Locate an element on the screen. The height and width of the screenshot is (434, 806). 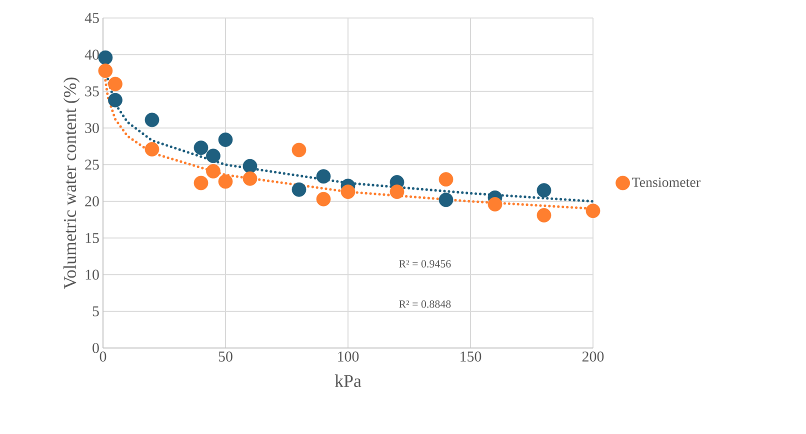
y-tick-label: 0 is located at coordinates (95, 348).